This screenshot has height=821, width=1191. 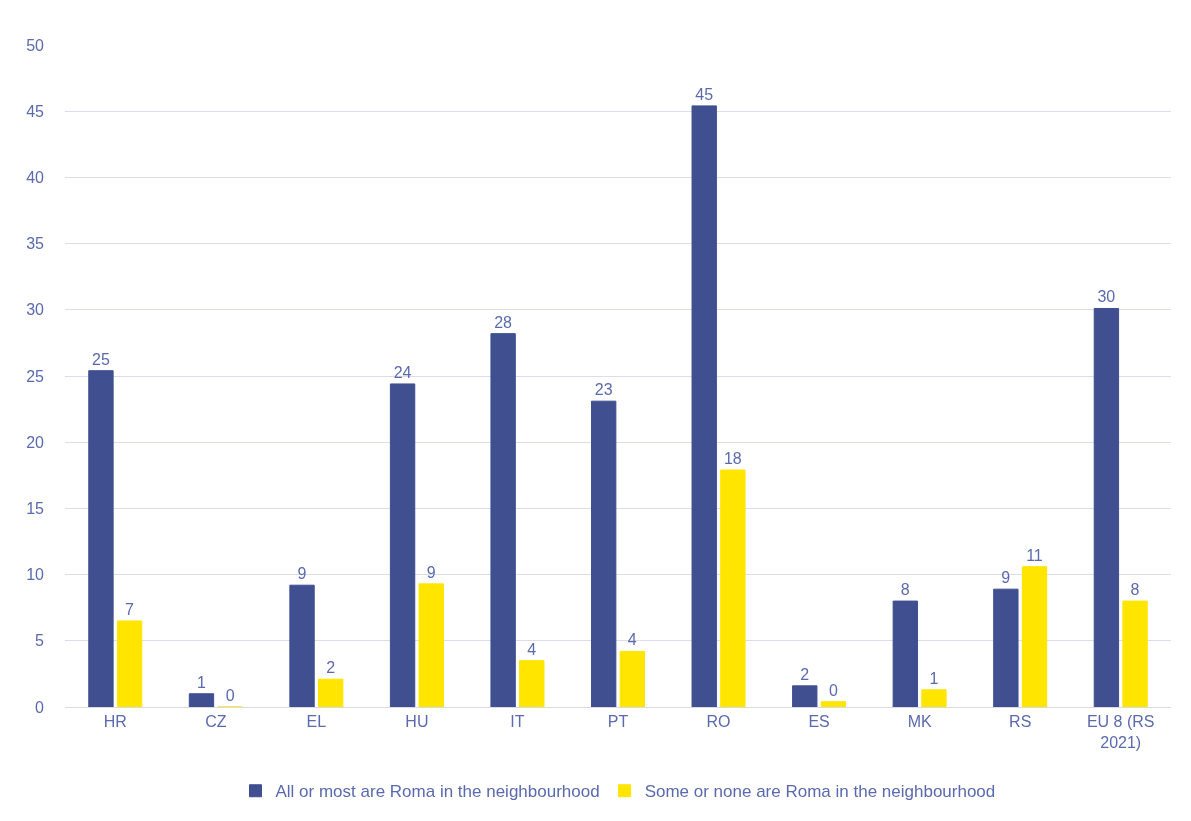 I want to click on data-label: 30, so click(x=1106, y=297).